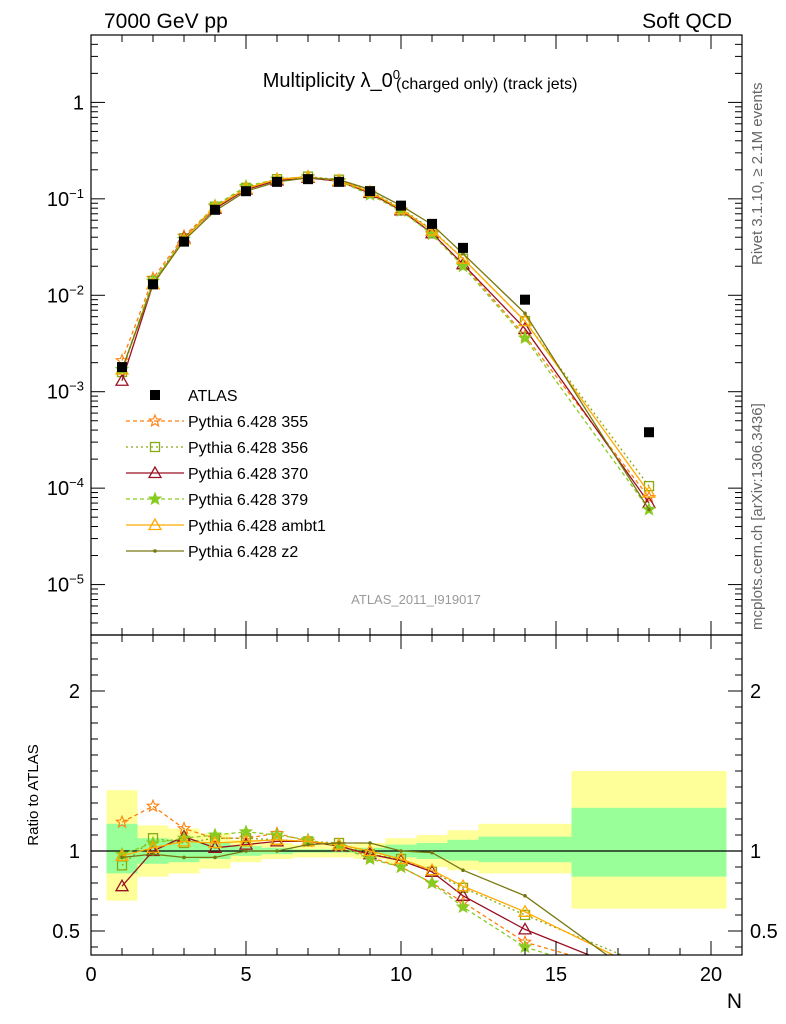  I want to click on legend-item: Pythia 6.428 370, so click(217, 474).